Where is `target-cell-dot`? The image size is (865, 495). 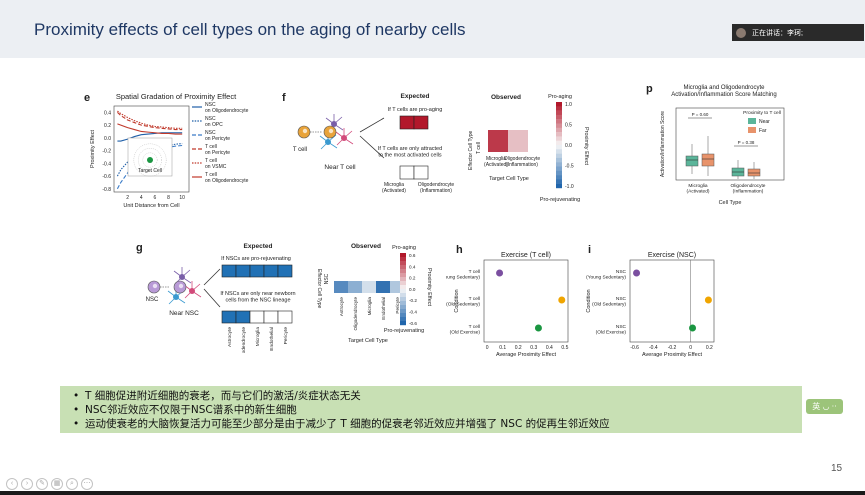 target-cell-dot is located at coordinates (150, 160).